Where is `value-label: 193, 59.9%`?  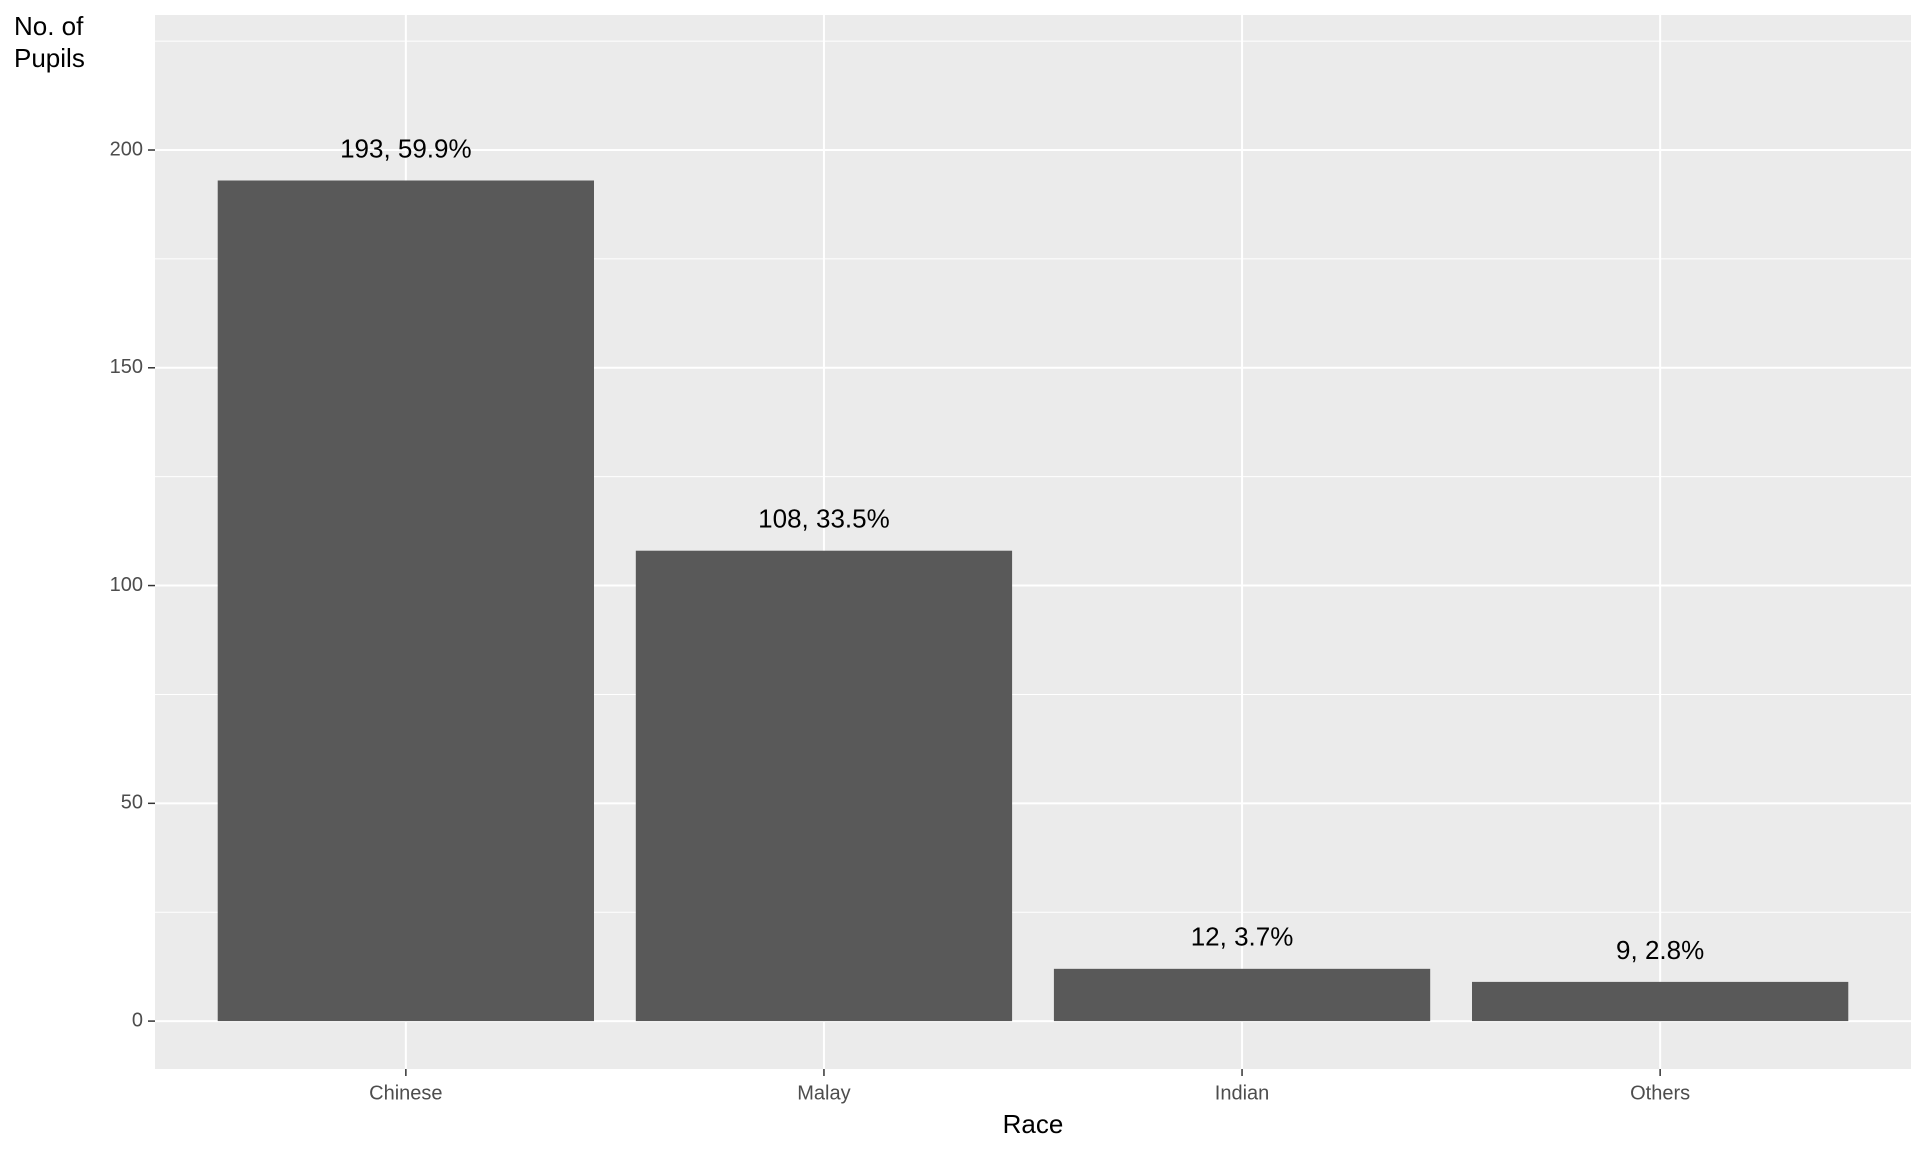 value-label: 193, 59.9% is located at coordinates (406, 148).